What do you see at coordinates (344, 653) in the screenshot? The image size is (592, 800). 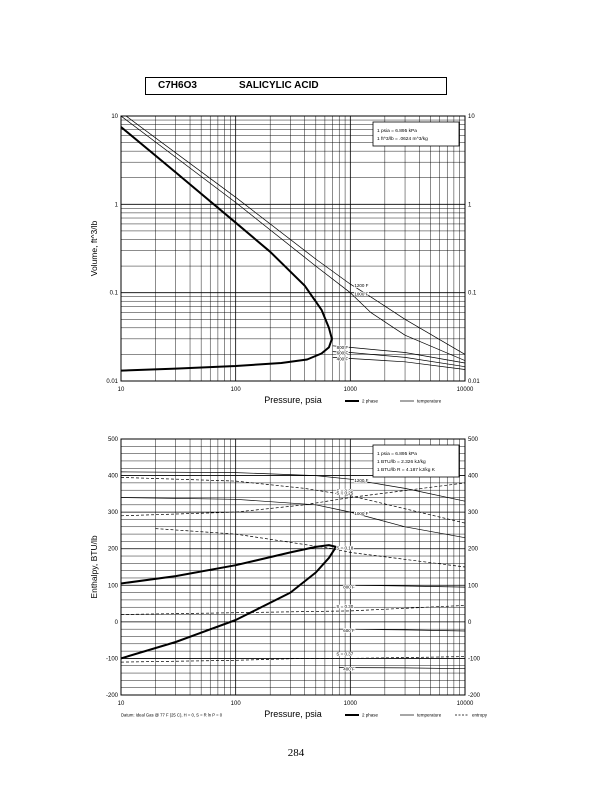 I see `curve-label: S = 0.37` at bounding box center [344, 653].